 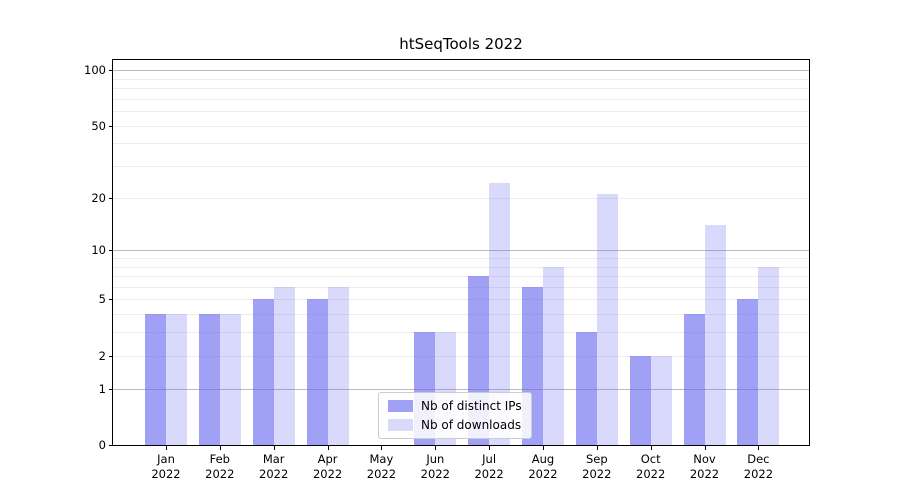 I want to click on x-tick-mark-jul, so click(x=490, y=448).